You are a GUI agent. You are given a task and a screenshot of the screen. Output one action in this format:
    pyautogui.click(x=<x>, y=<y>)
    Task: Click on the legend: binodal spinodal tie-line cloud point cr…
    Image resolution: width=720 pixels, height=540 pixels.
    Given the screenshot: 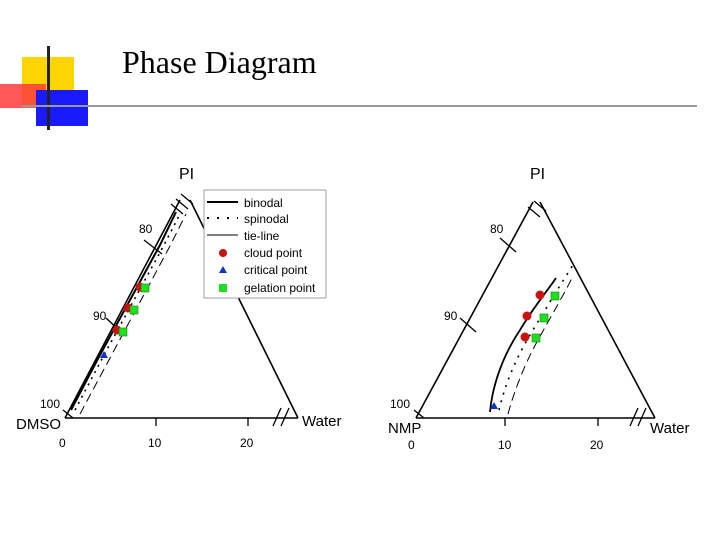 What is the action you would take?
    pyautogui.click(x=265, y=244)
    